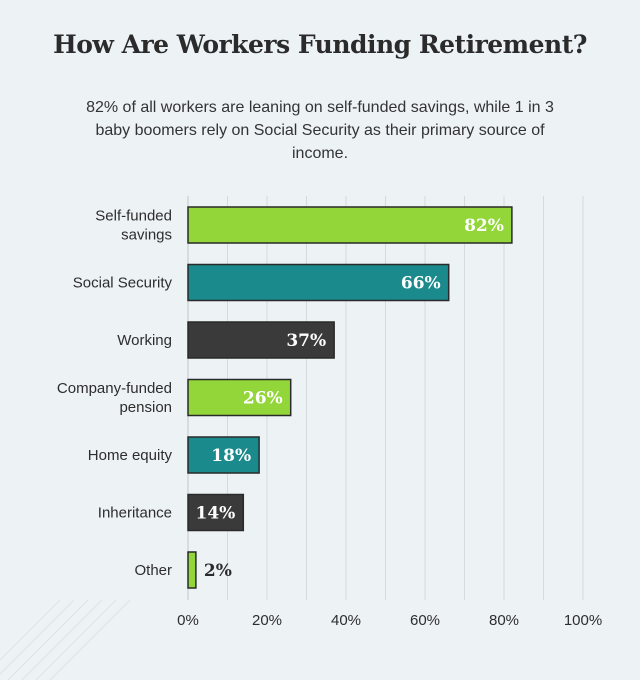 Image resolution: width=640 pixels, height=680 pixels. Describe the element at coordinates (583, 620) in the screenshot. I see `tick-label: 100%` at that location.